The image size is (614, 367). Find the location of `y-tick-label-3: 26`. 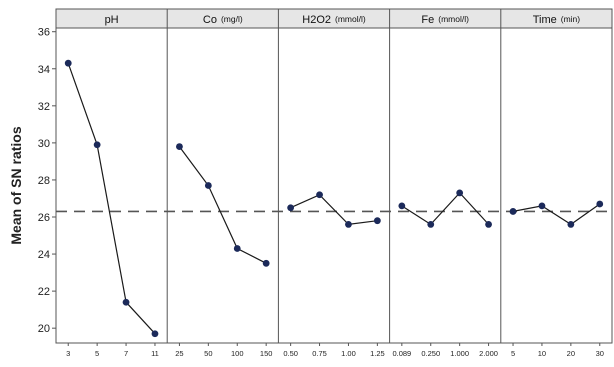

y-tick-label-3: 26 is located at coordinates (44, 218).